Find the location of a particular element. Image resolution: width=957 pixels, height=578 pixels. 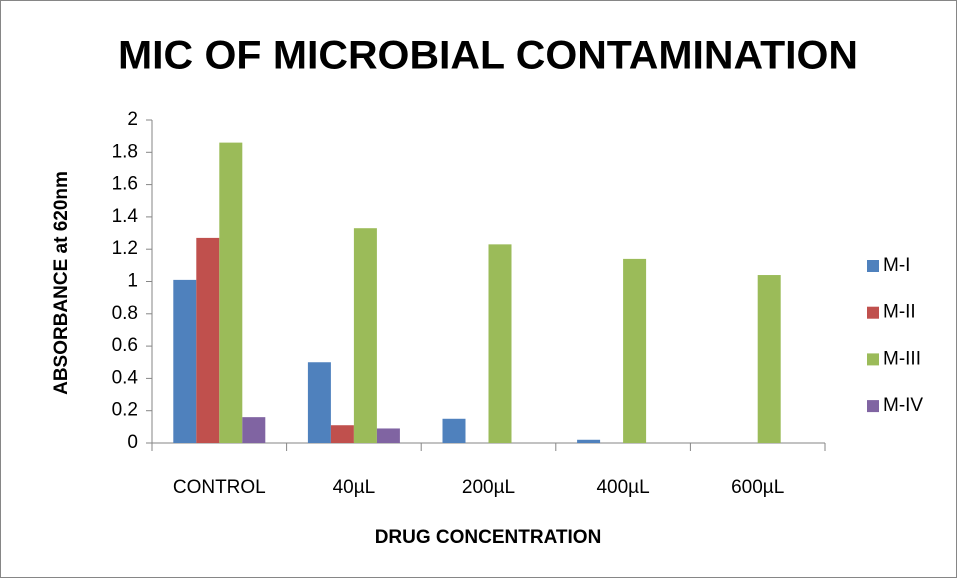

y-tick-label: 1.8 is located at coordinates (125, 151).